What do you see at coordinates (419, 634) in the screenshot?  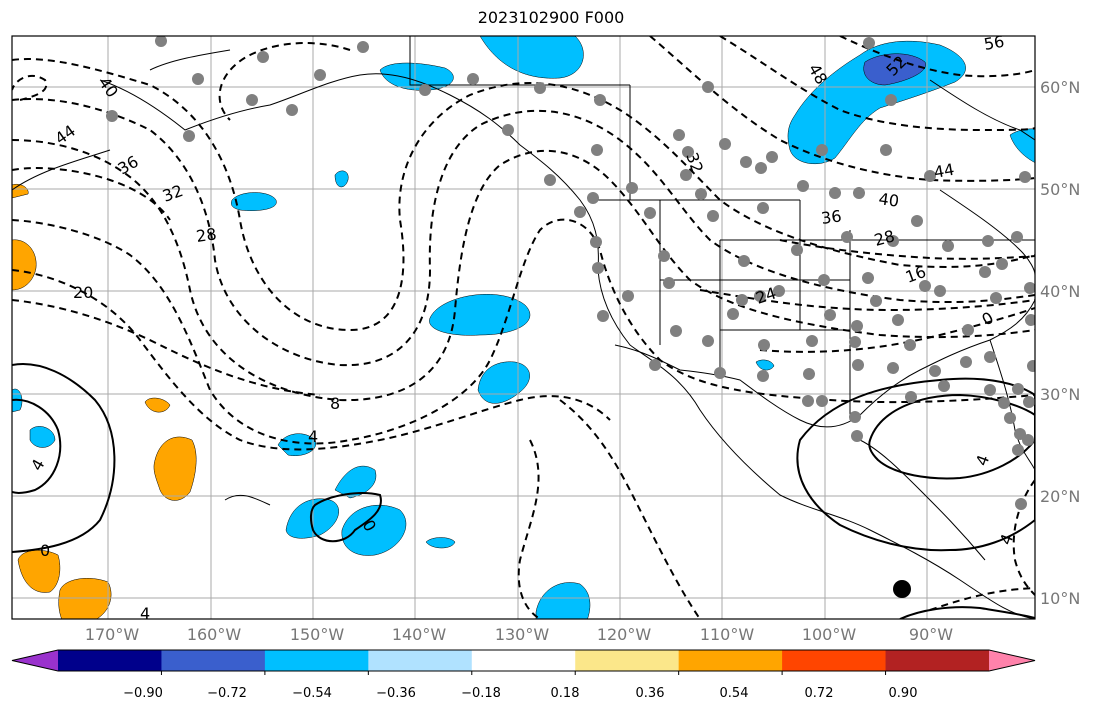 I see `lon-label: 140°W` at bounding box center [419, 634].